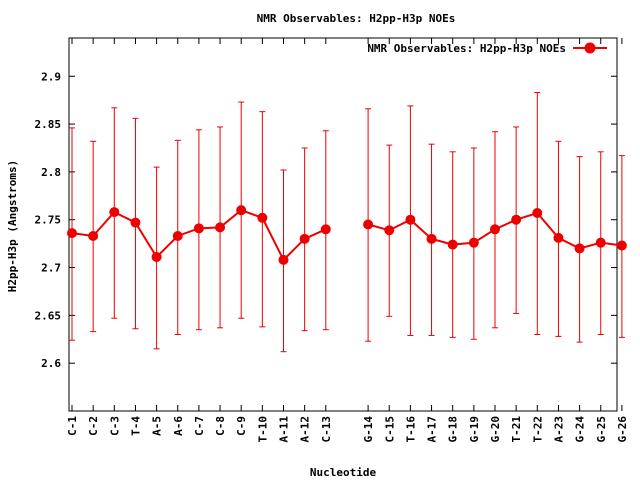 The width and height of the screenshot is (640, 480). What do you see at coordinates (410, 429) in the screenshot?
I see `x-tick-label: T-16` at bounding box center [410, 429].